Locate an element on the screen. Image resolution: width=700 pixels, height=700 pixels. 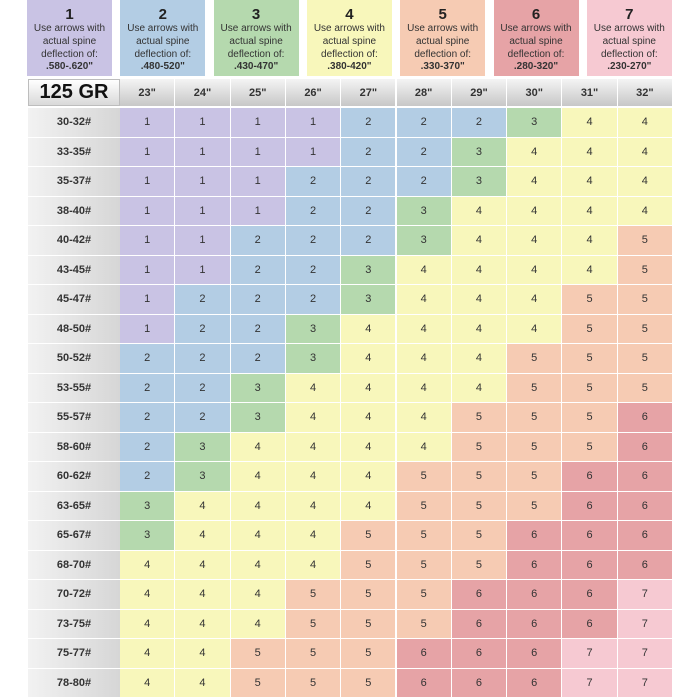
legend-deflection-range: .230-270" is located at coordinates (629, 66).